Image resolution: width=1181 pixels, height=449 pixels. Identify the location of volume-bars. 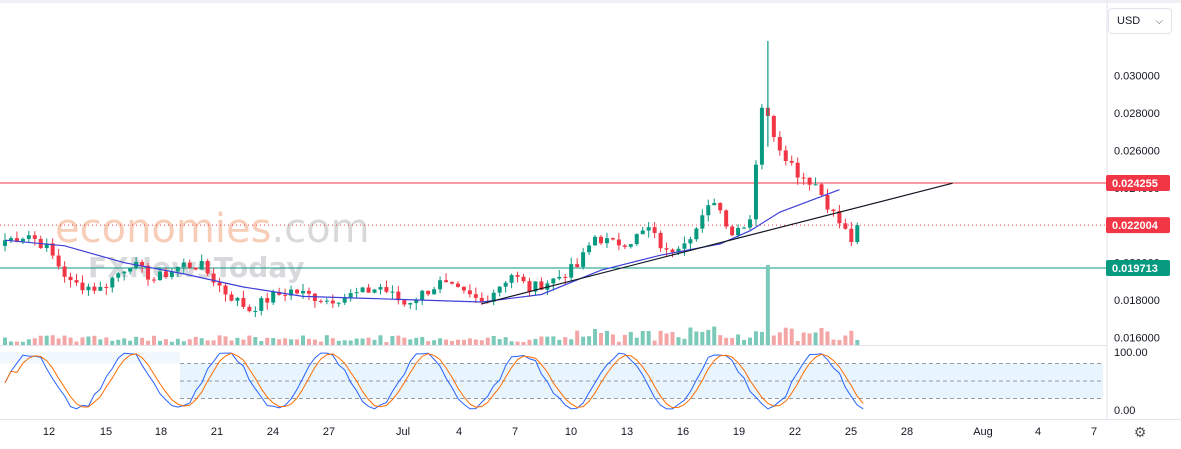
(431, 305).